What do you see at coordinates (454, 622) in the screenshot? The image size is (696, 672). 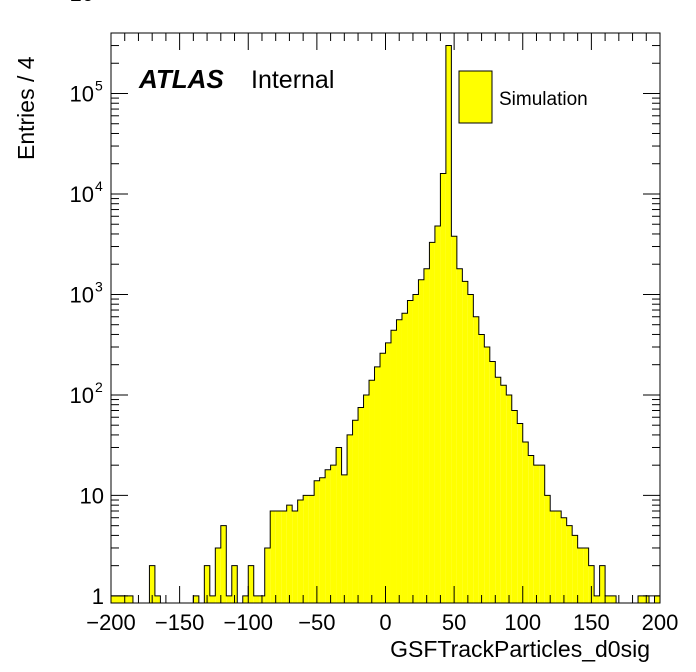 I see `x-tick-label: 50` at bounding box center [454, 622].